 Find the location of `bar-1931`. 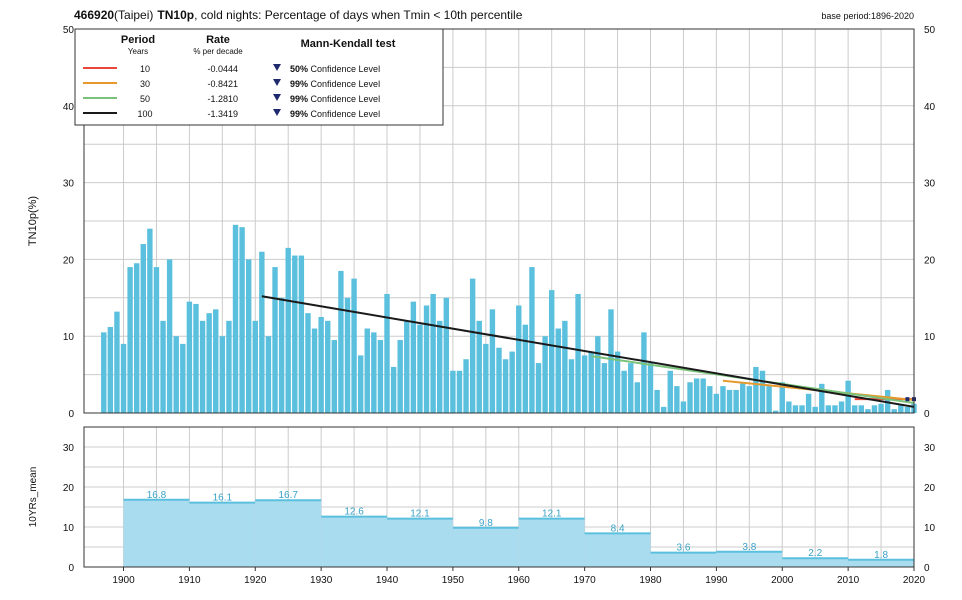

bar-1931 is located at coordinates (328, 366).